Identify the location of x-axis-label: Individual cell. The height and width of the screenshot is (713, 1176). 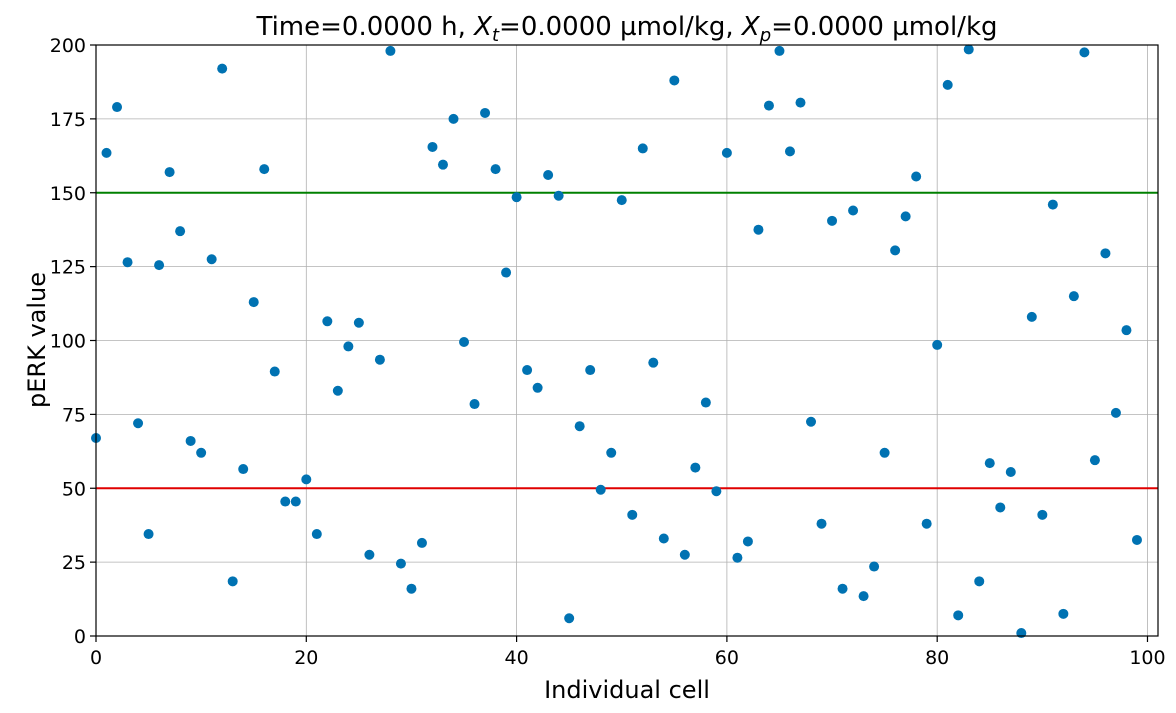
(627, 690).